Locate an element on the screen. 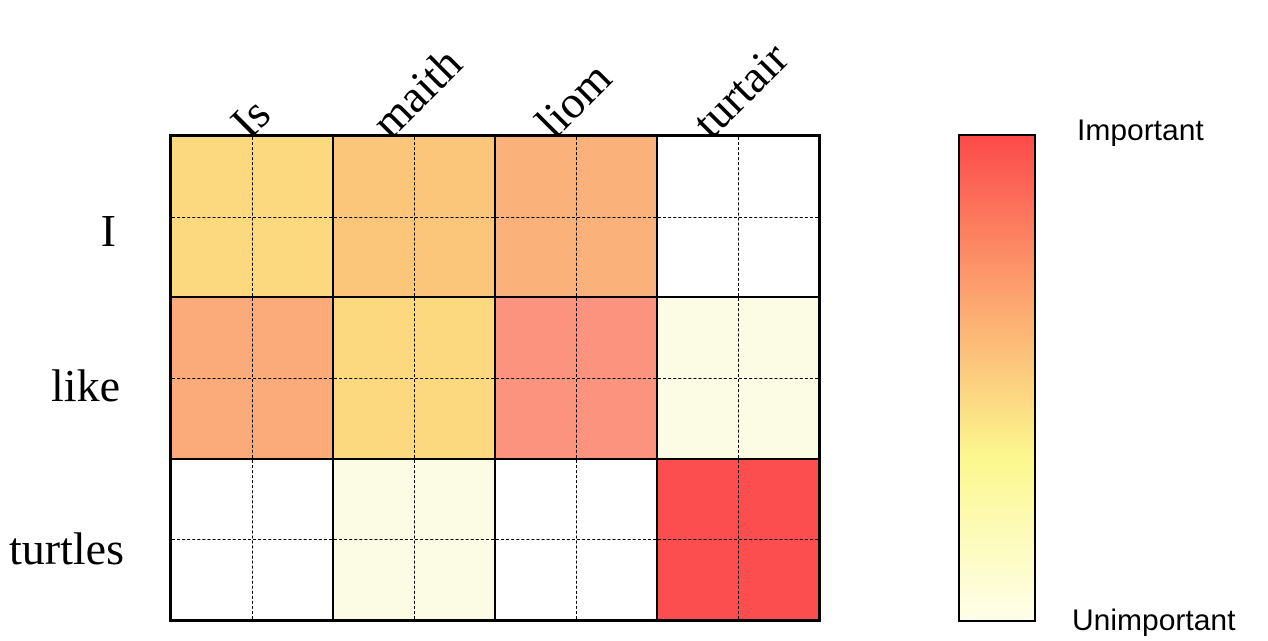  column-label-liom: liom is located at coordinates (573, 99).